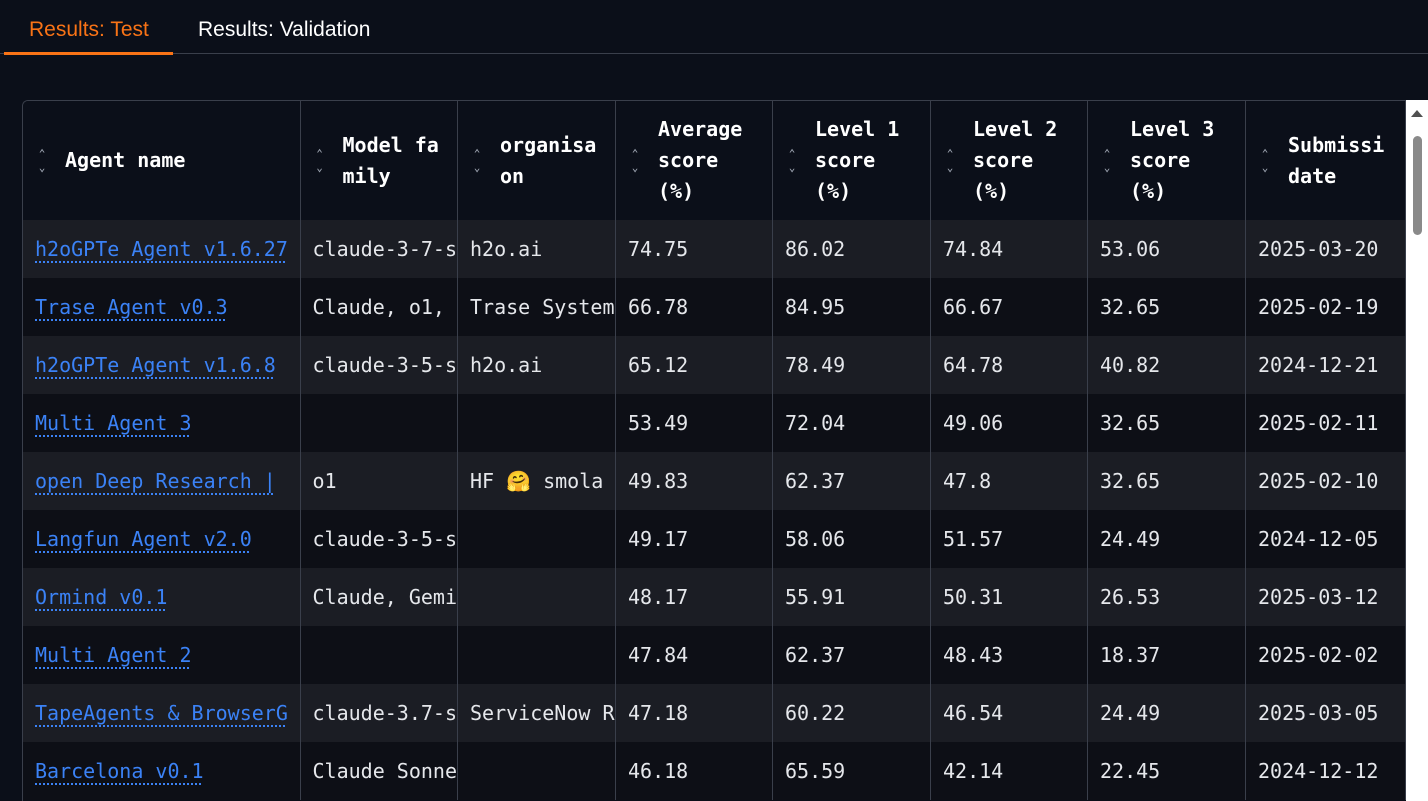 The width and height of the screenshot is (1428, 801). Describe the element at coordinates (694, 249) in the screenshot. I see `cell-average-score: 74.75` at that location.